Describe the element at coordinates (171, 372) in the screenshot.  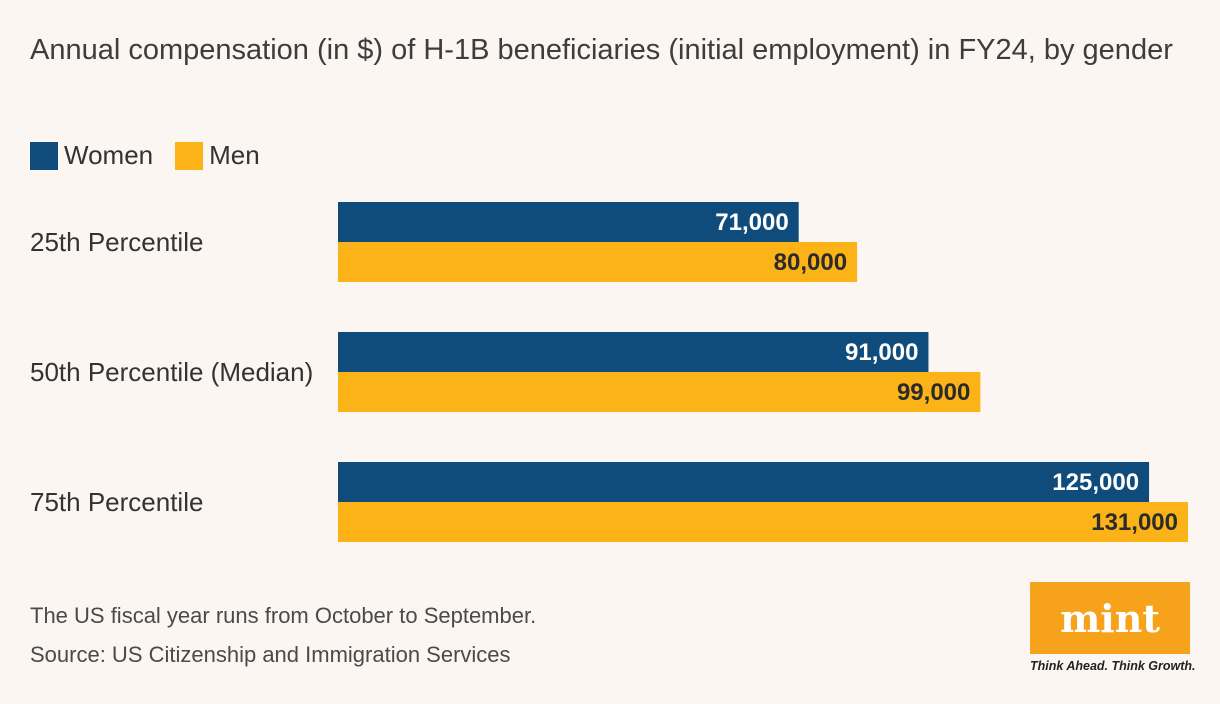
I see `category-label: 50th Percentile (Median)` at that location.